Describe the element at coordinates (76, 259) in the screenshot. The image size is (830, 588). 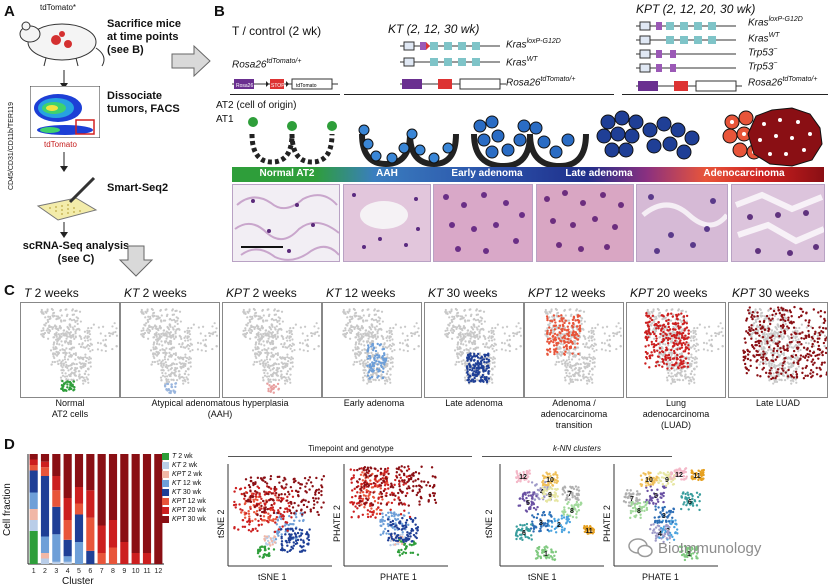
I see `step4-line2: (see C)` at that location.